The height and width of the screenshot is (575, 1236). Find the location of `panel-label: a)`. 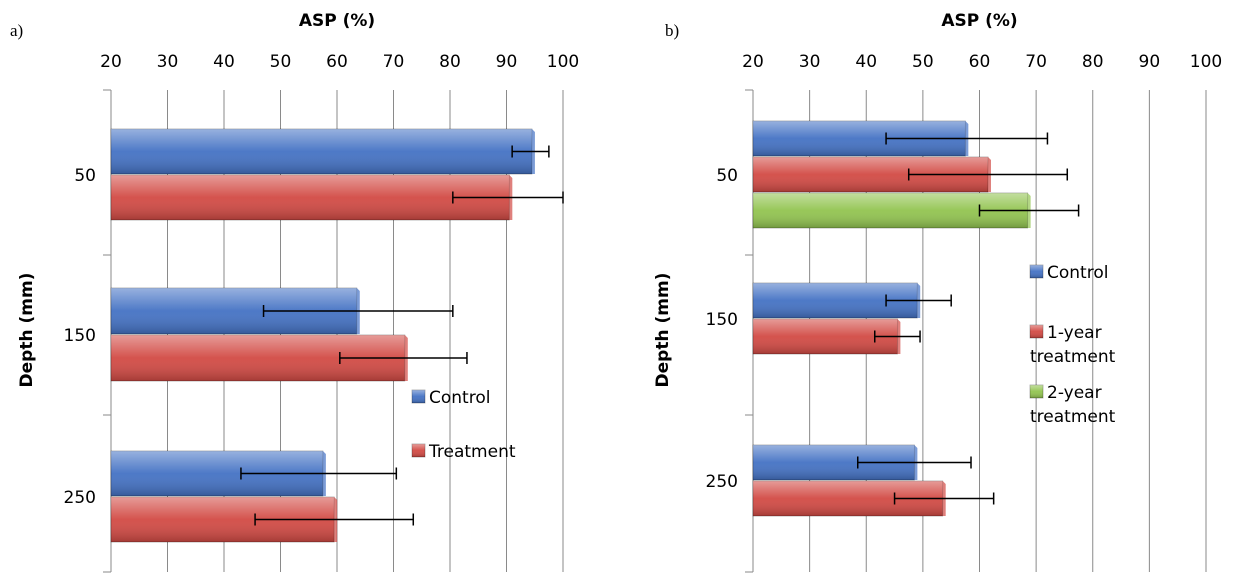

panel-label: a) is located at coordinates (16, 30).